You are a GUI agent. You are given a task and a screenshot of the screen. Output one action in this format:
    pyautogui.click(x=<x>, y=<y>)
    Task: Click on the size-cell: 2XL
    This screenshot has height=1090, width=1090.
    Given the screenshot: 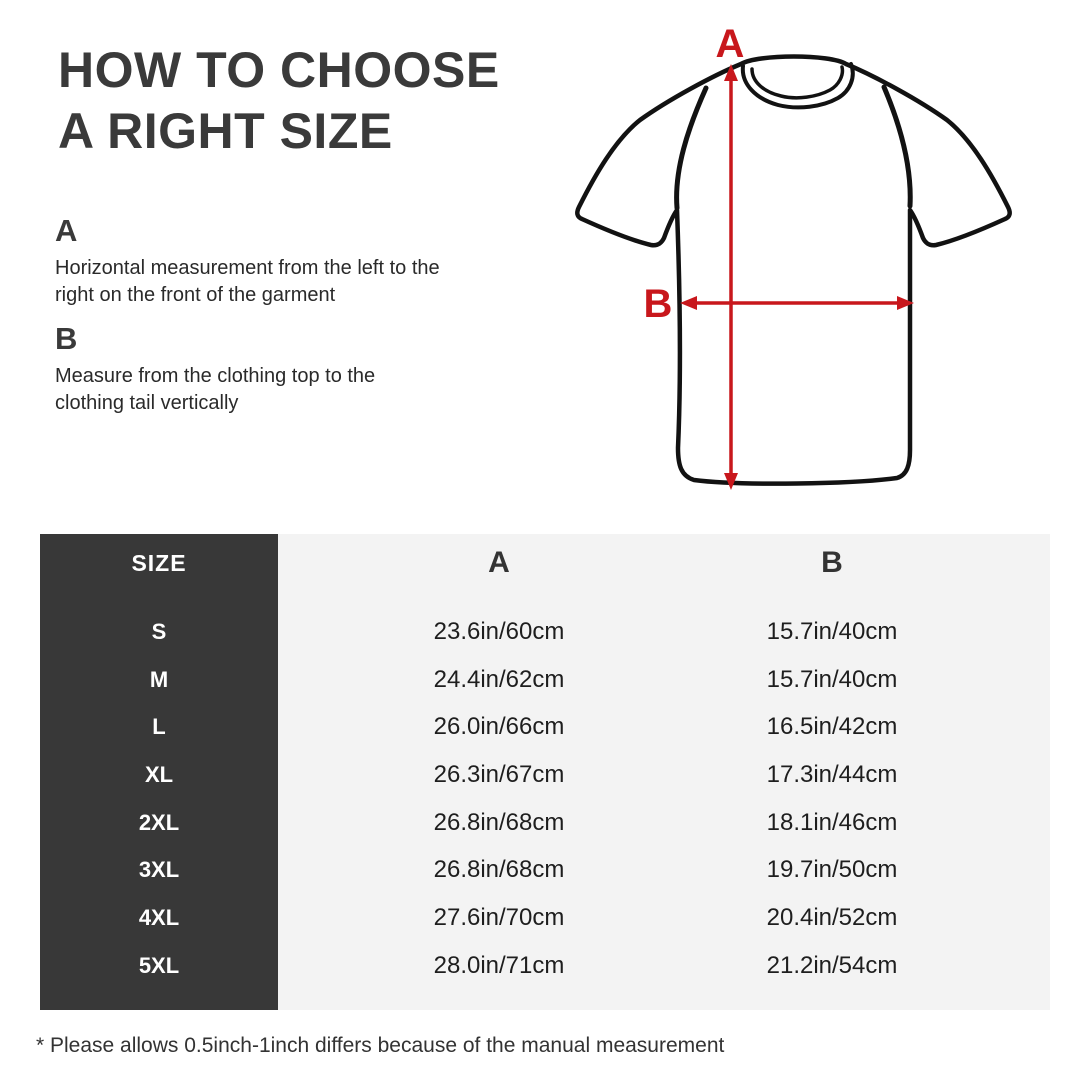 What is the action you would take?
    pyautogui.click(x=159, y=822)
    